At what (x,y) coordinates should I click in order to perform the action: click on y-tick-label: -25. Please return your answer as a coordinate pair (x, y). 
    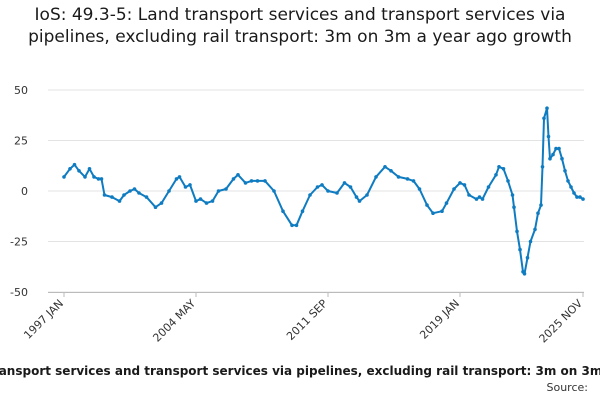
    Looking at the image, I should click on (19, 242).